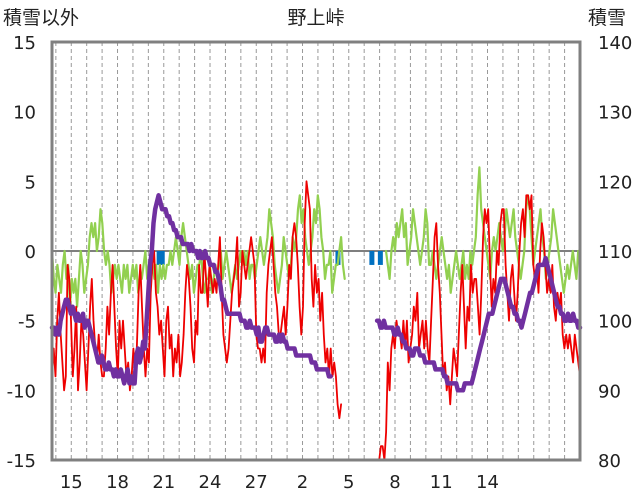  I want to click on chart-title: 野上峠, so click(315, 18).